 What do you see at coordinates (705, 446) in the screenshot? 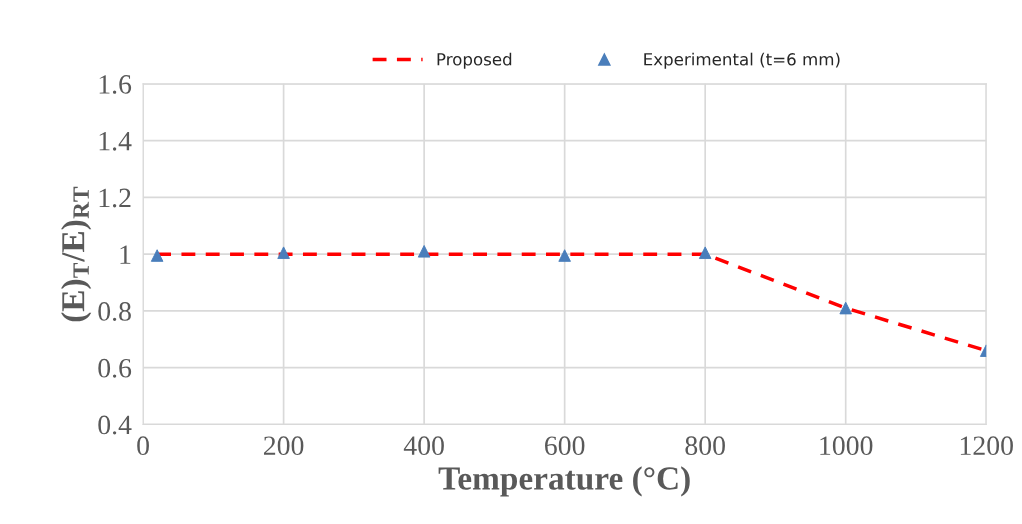
I see `x-tick-label: 800` at bounding box center [705, 446].